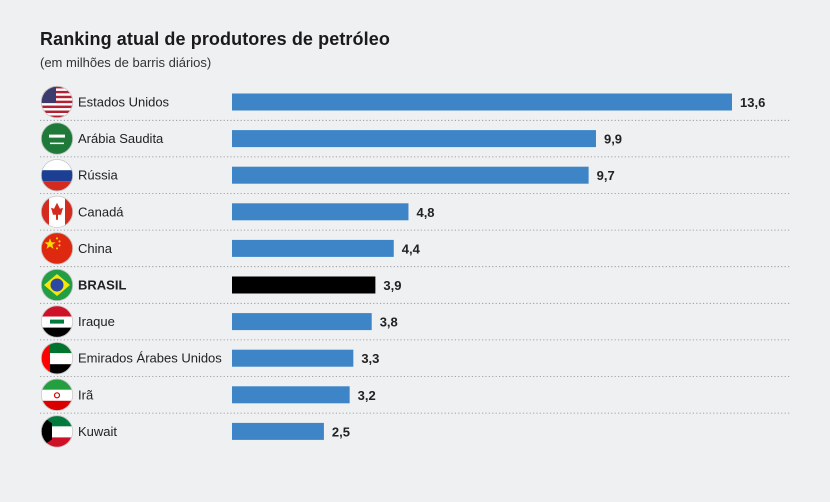 Image resolution: width=830 pixels, height=502 pixels. What do you see at coordinates (606, 175) in the screenshot?
I see `value-label: 9,7` at bounding box center [606, 175].